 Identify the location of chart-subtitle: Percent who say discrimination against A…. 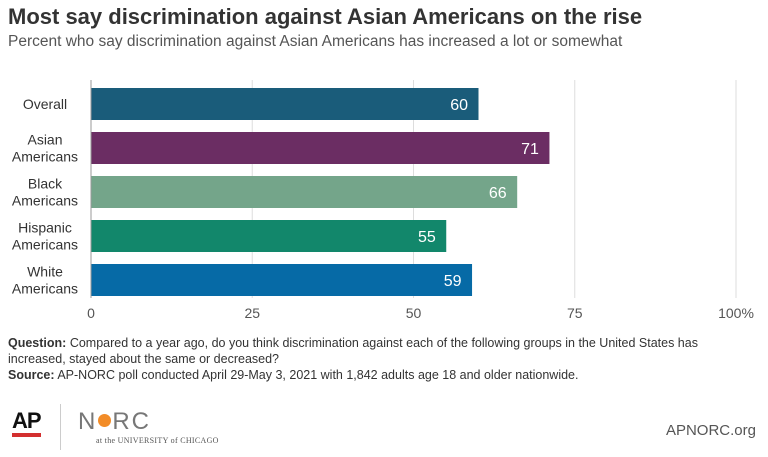
(315, 41).